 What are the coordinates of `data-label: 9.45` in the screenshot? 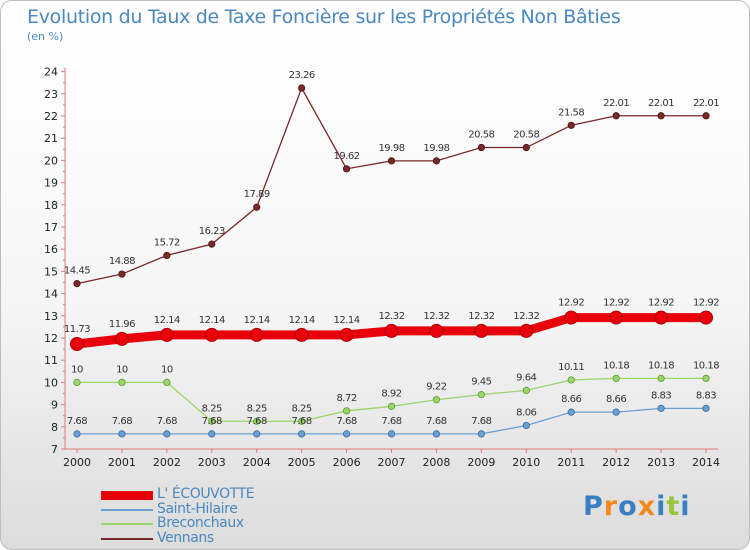 It's located at (481, 382).